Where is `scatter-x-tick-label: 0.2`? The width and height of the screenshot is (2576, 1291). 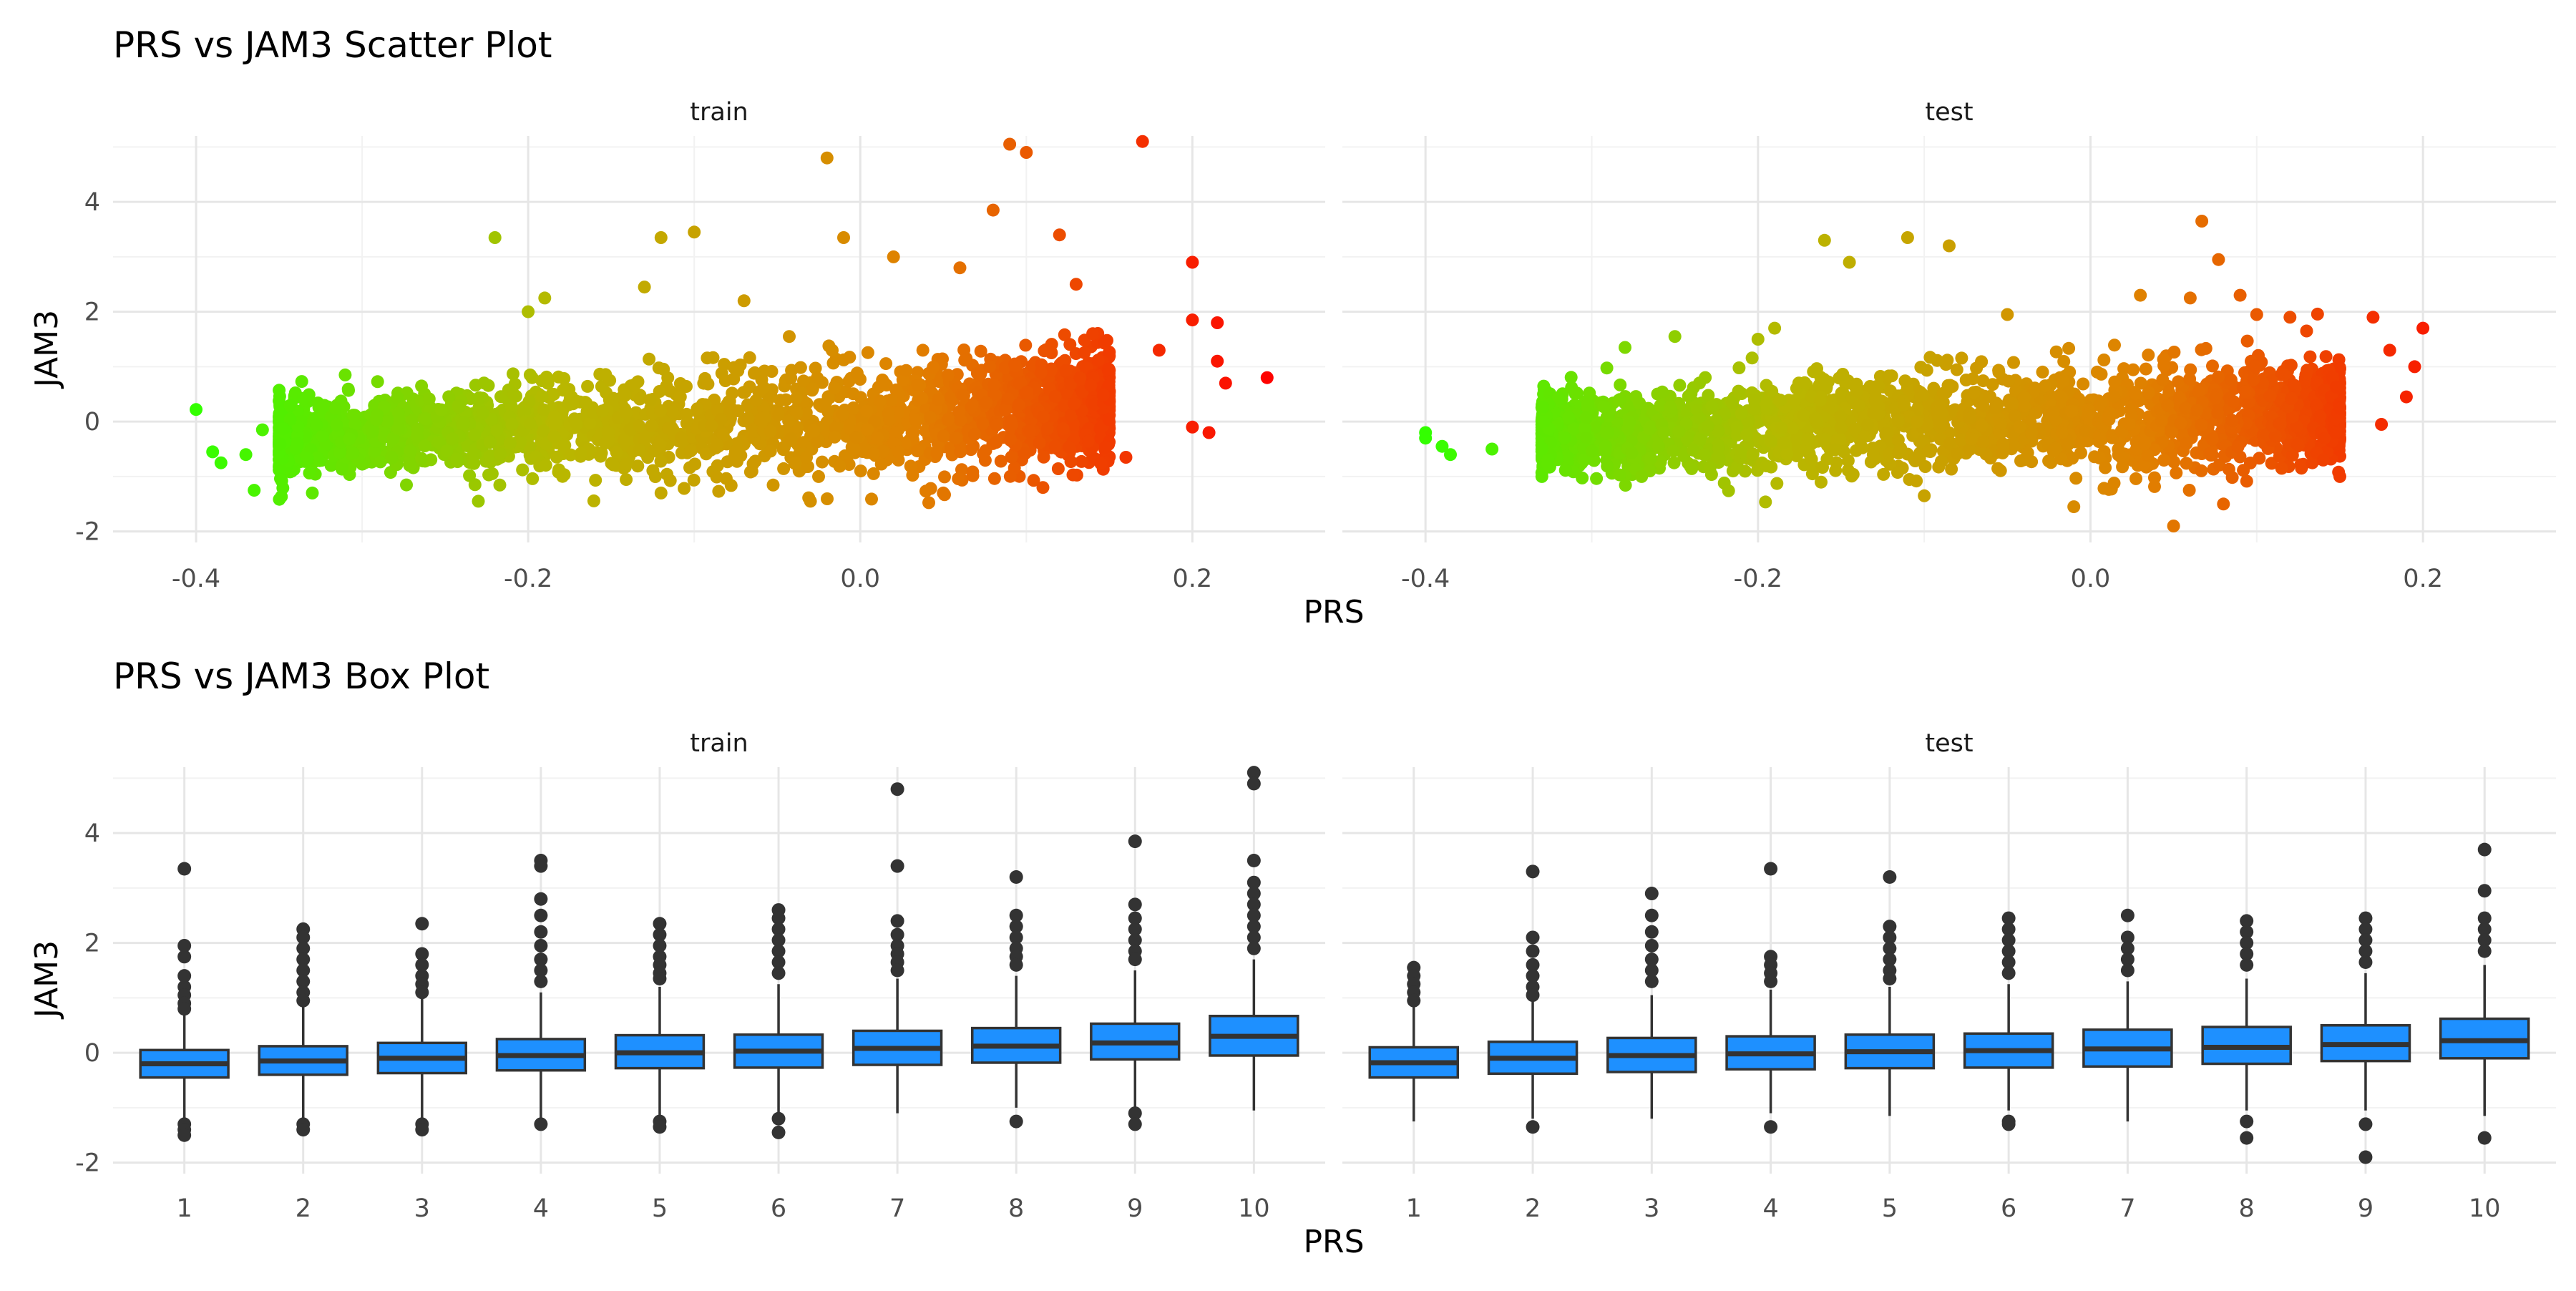
scatter-x-tick-label: 0.2 is located at coordinates (1193, 579).